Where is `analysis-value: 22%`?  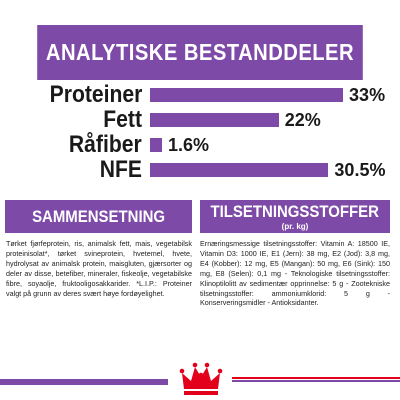 analysis-value: 22% is located at coordinates (302, 120).